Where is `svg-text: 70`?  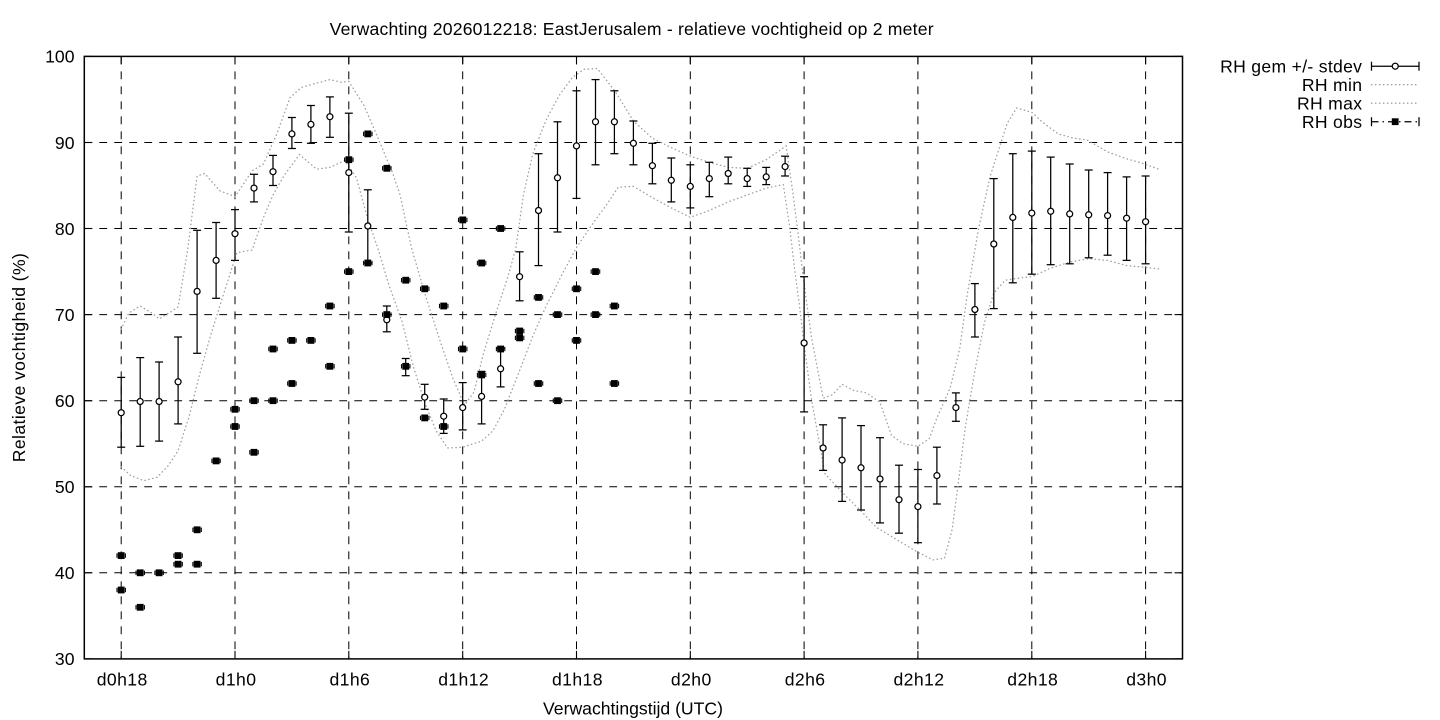
svg-text: 70 is located at coordinates (65, 315).